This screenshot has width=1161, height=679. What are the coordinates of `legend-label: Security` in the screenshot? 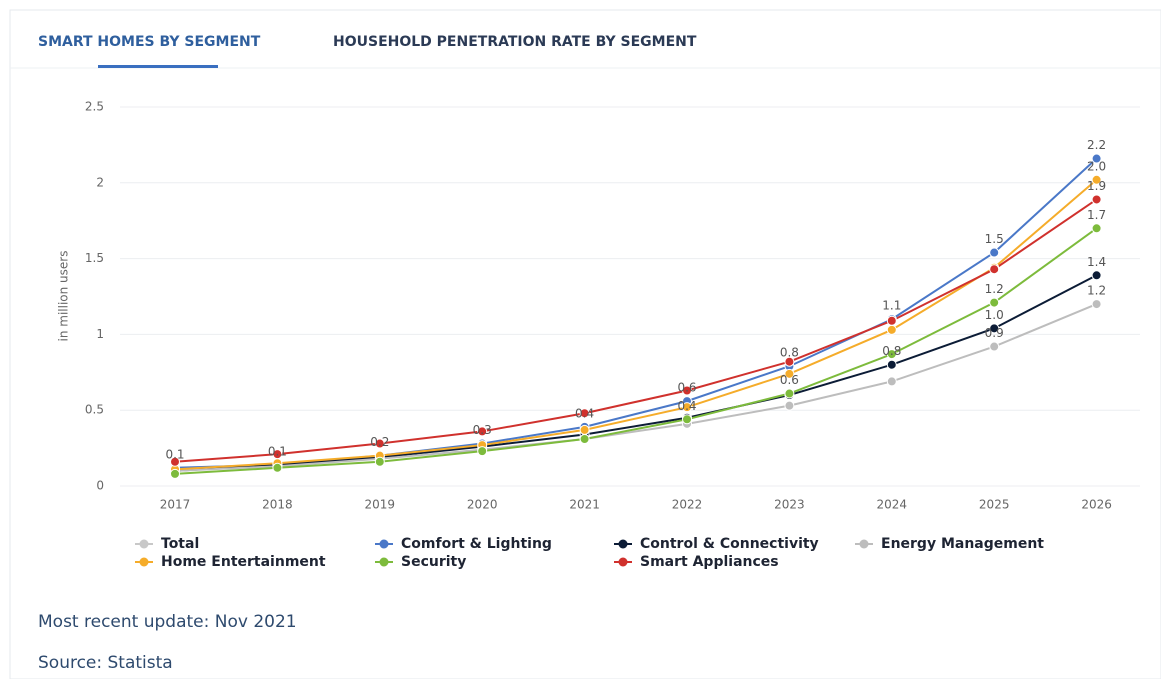 It's located at (433, 562).